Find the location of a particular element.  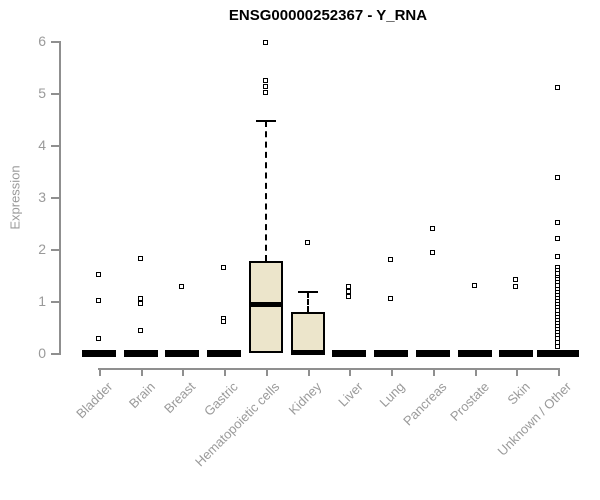

x-tick-label: Gastric is located at coordinates (220, 399).